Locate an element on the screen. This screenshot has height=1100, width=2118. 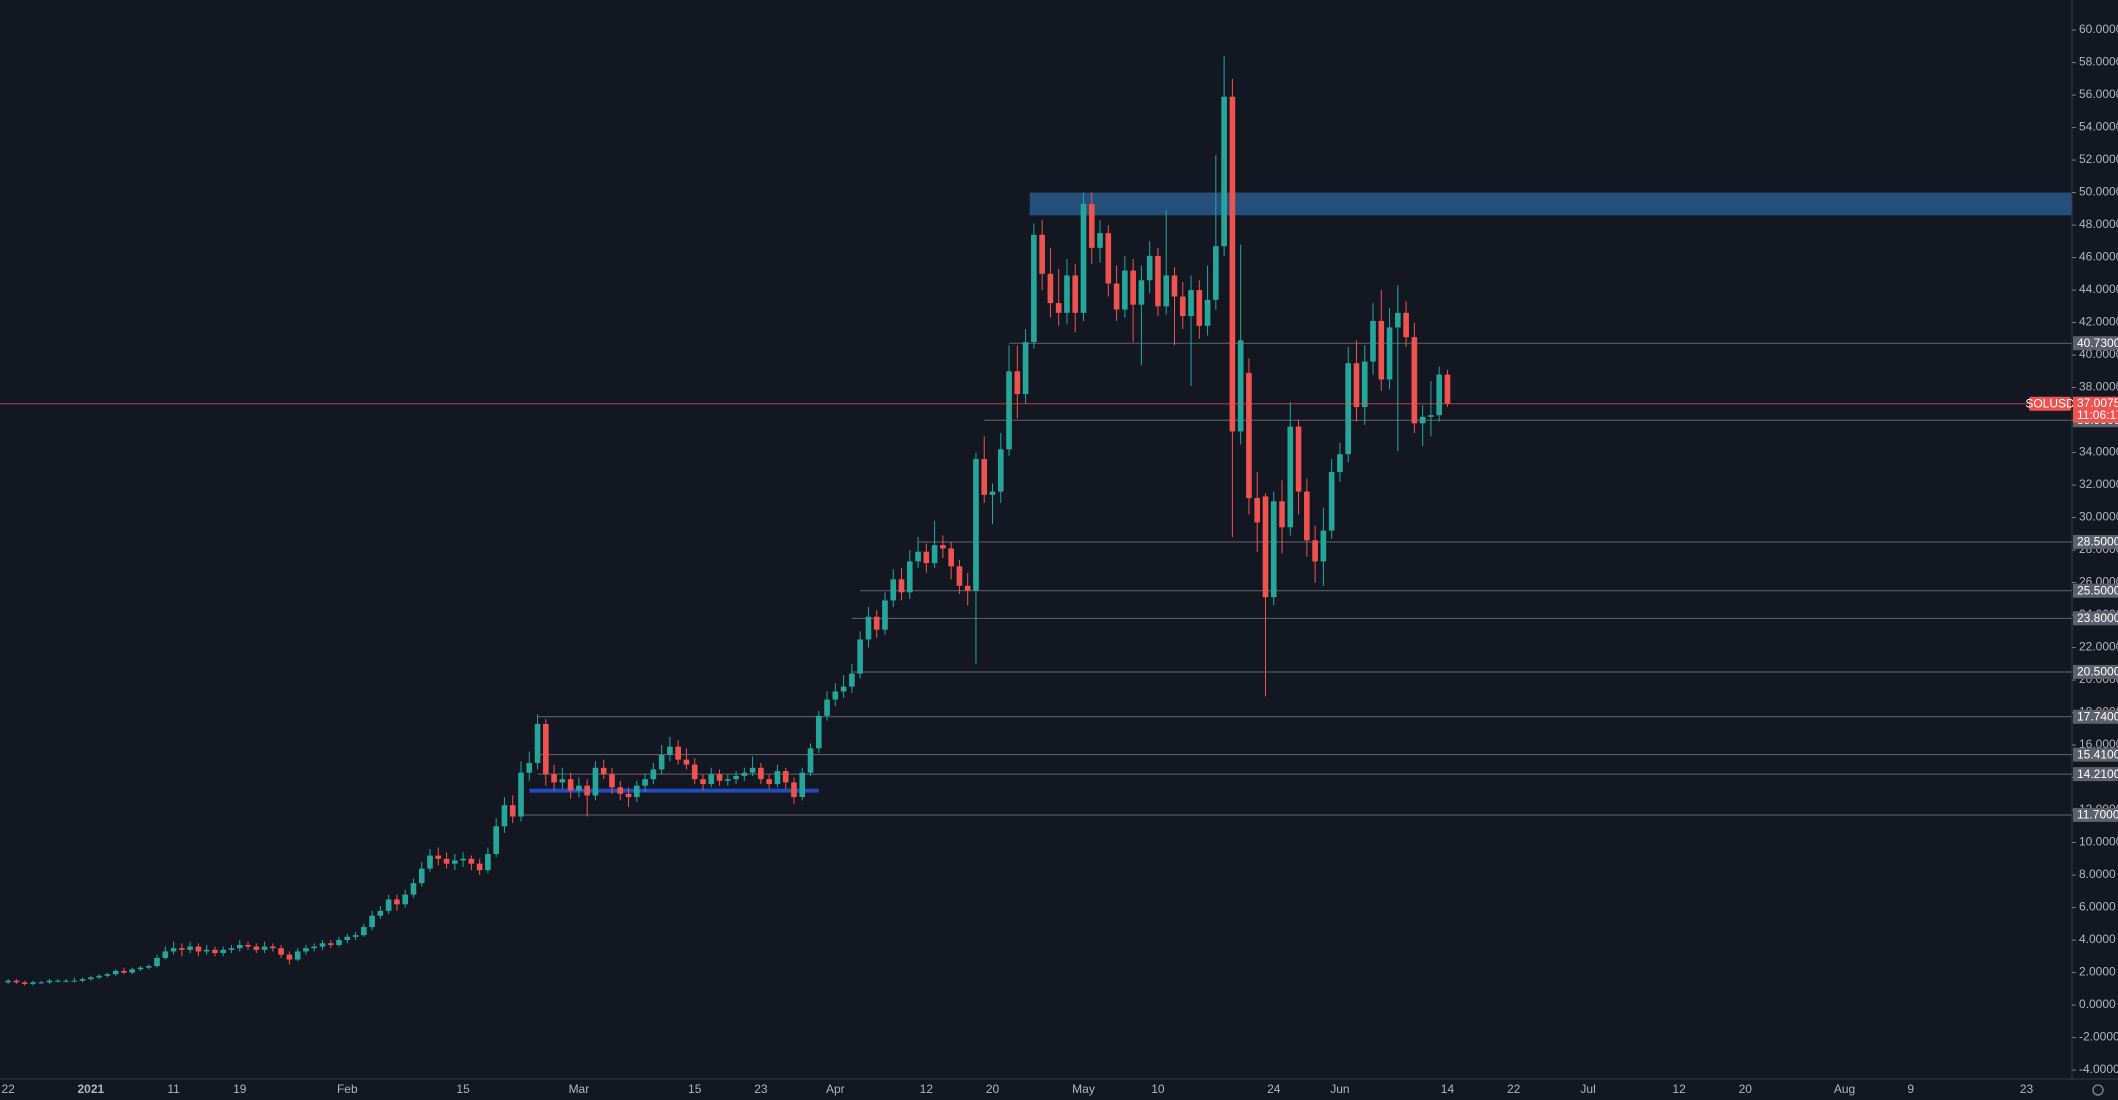
settings-icon is located at coordinates (2098, 1090).